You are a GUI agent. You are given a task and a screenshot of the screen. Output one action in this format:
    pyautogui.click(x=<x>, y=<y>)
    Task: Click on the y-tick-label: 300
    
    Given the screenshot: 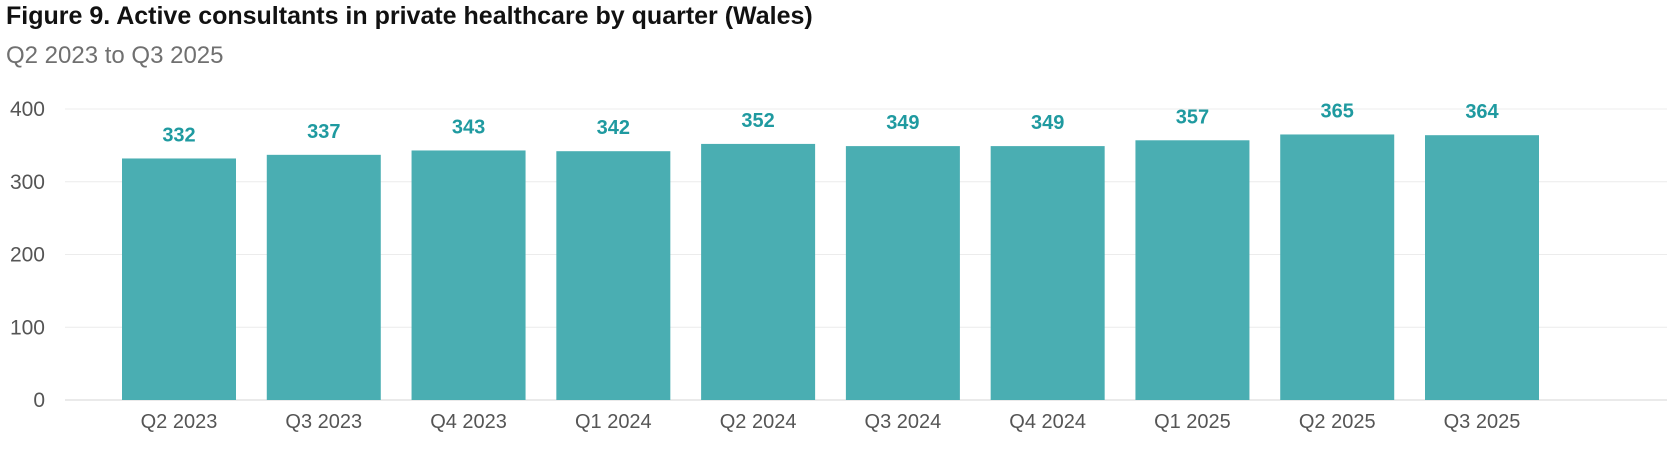 What is the action you would take?
    pyautogui.click(x=27, y=182)
    